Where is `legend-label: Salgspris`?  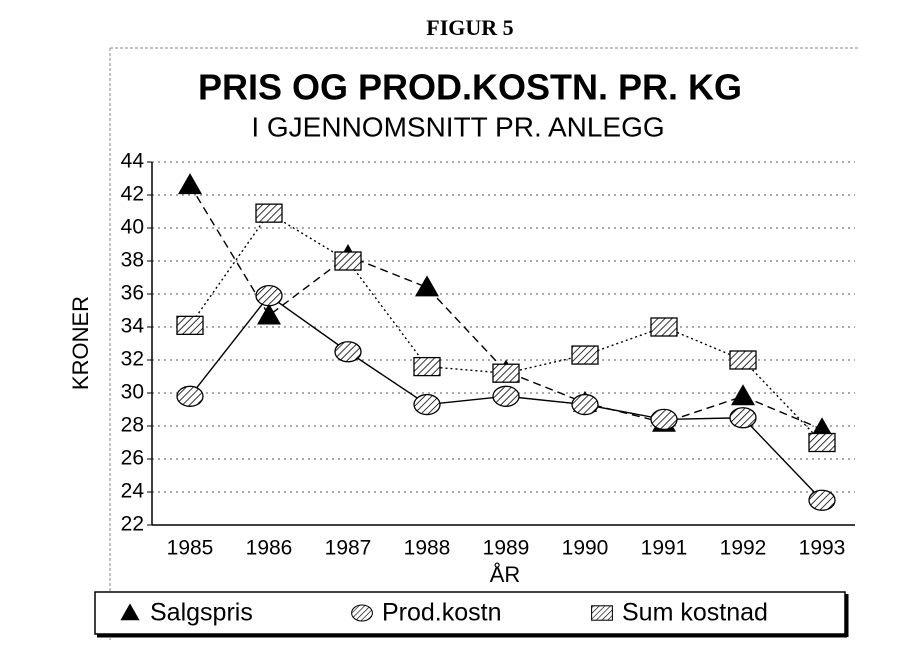 legend-label: Salgspris is located at coordinates (201, 613).